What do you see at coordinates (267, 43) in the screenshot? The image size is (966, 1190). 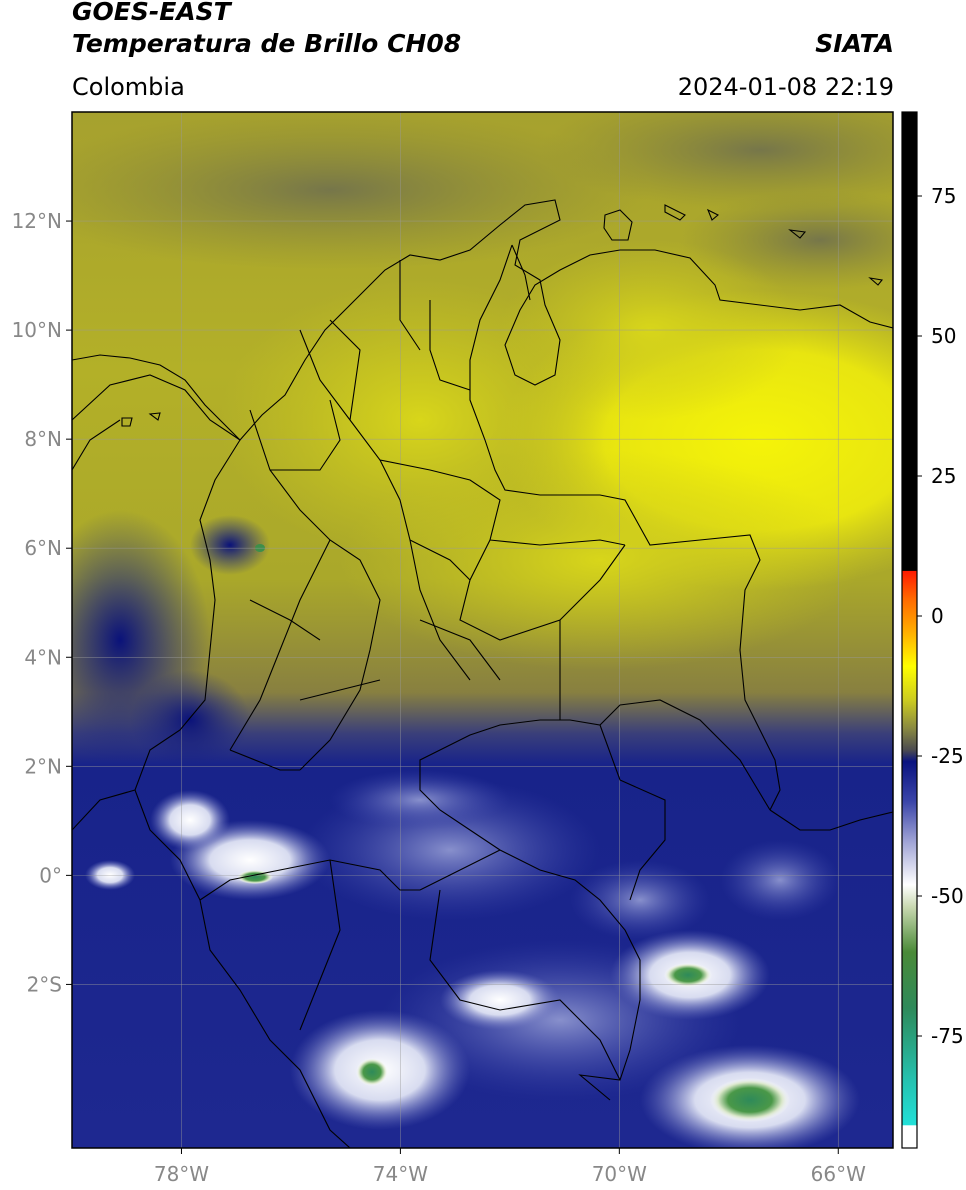 I see `product-title: Temperatura de Brillo CH08` at bounding box center [267, 43].